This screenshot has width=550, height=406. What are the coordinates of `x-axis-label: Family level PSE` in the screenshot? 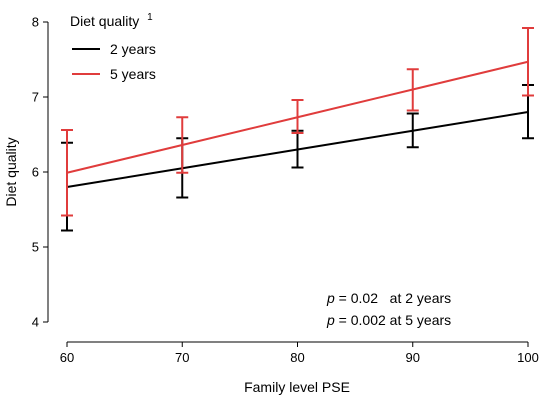 It's located at (297, 387).